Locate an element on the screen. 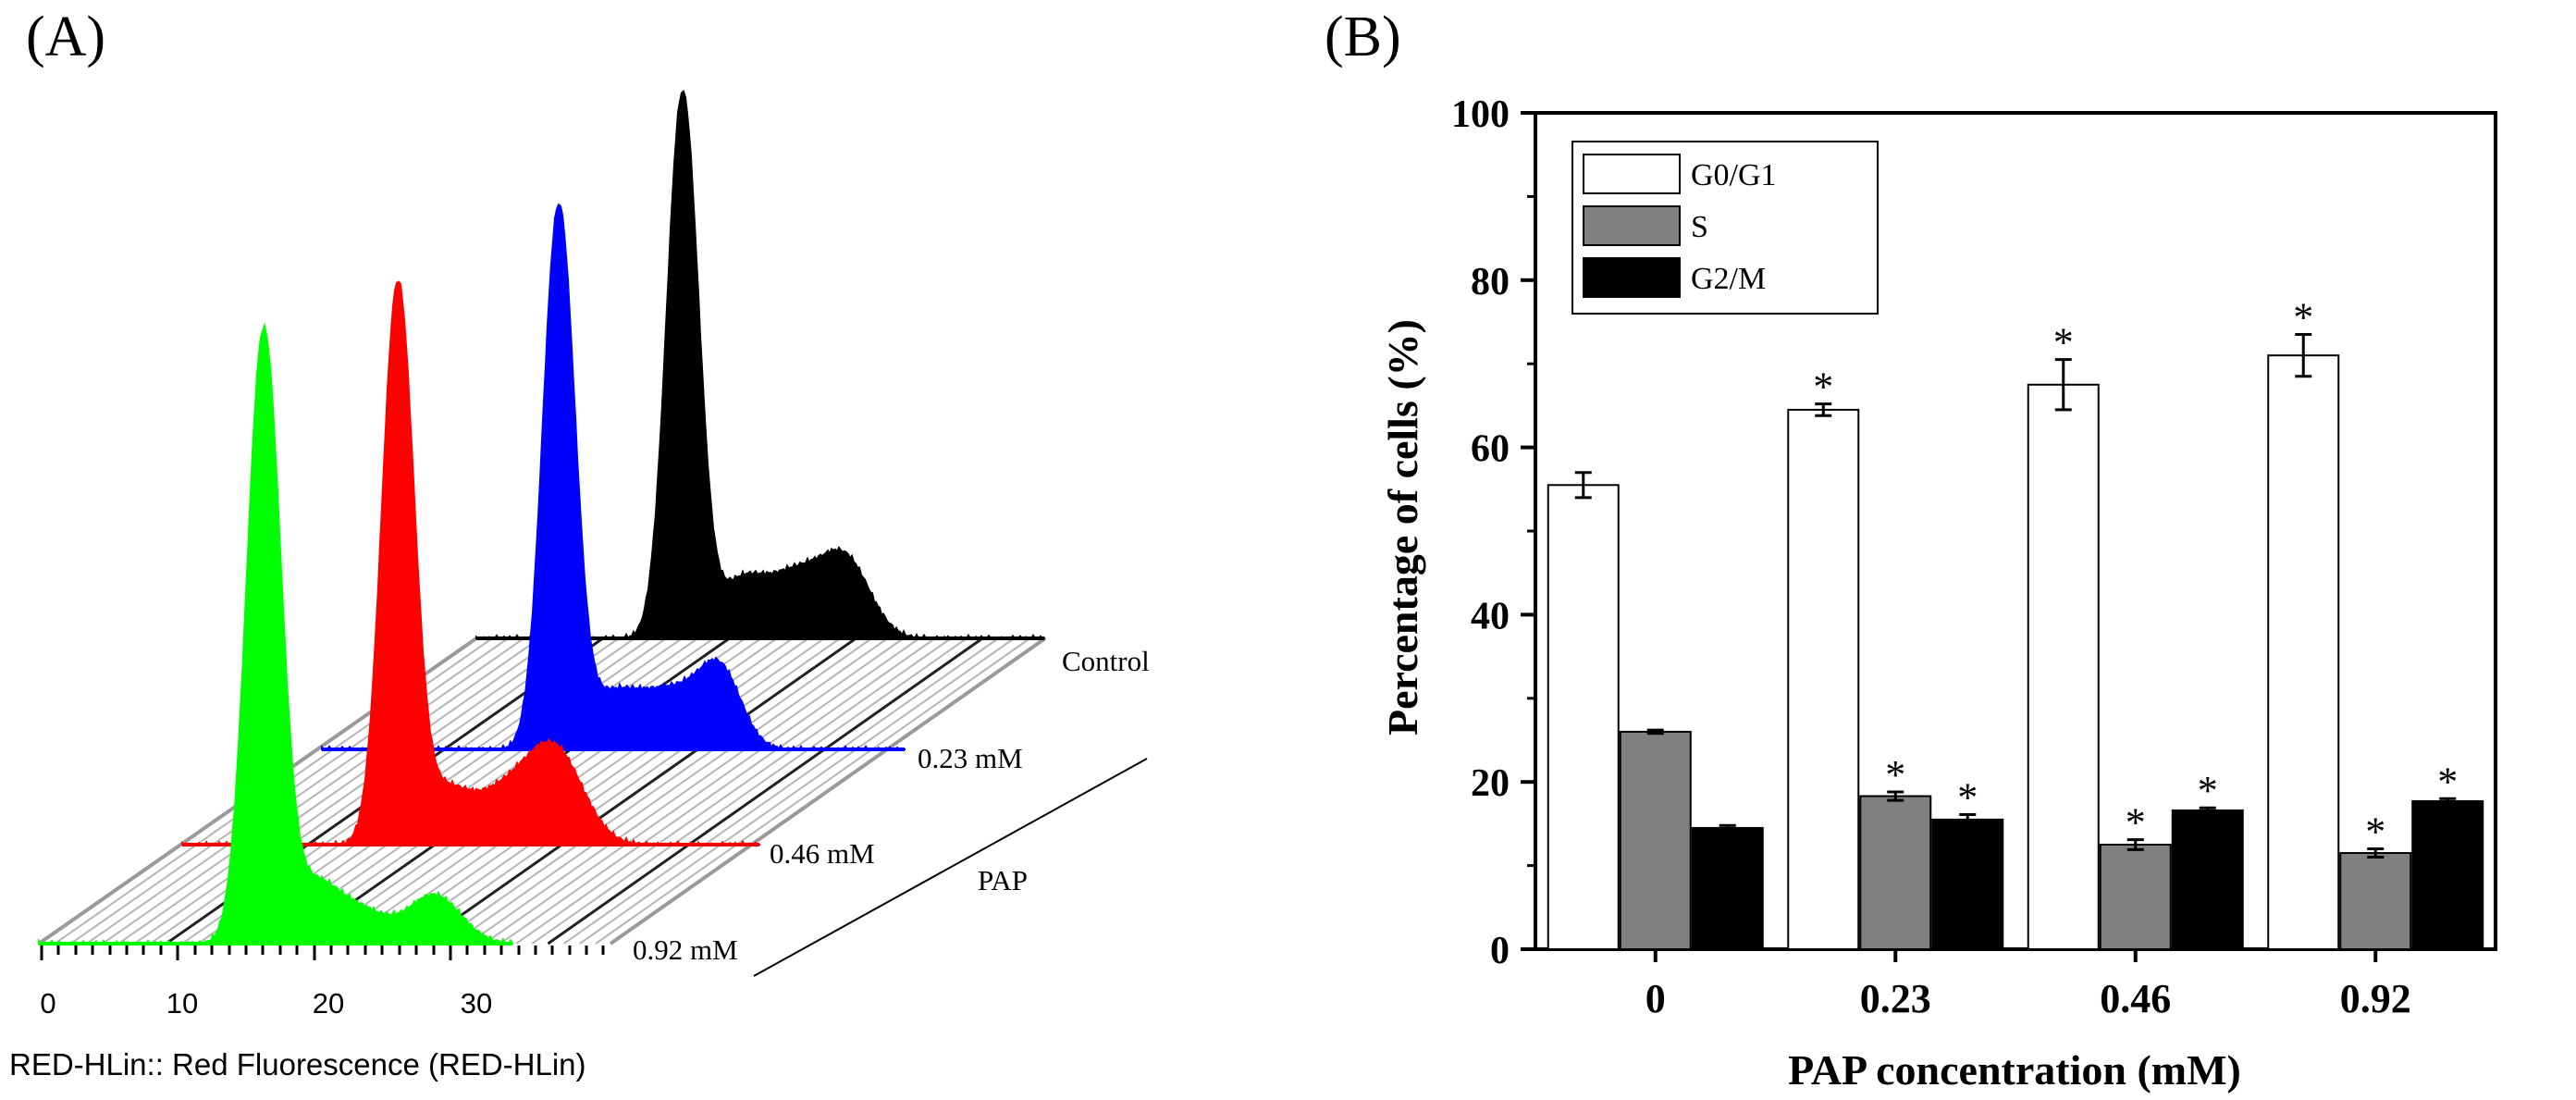 This screenshot has height=1100, width=2576. y-tick-label: 60 is located at coordinates (1490, 449).